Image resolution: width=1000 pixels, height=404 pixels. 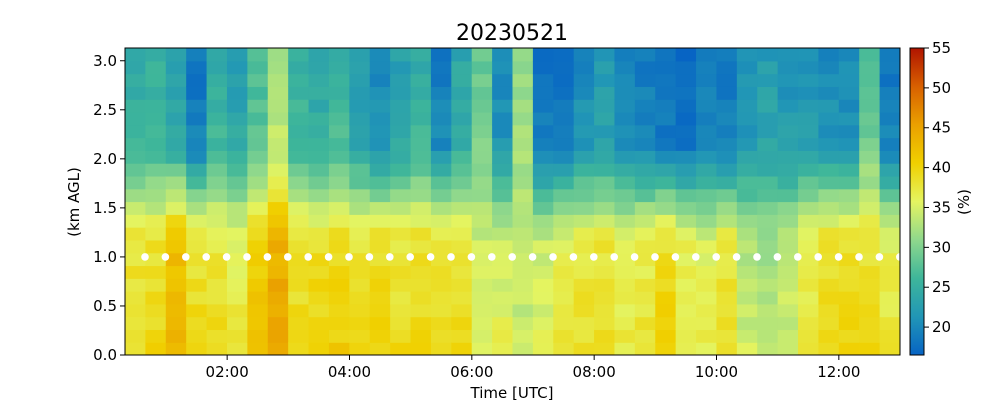 What do you see at coordinates (227, 372) in the screenshot?
I see `x-tick-label: 02:00` at bounding box center [227, 372].